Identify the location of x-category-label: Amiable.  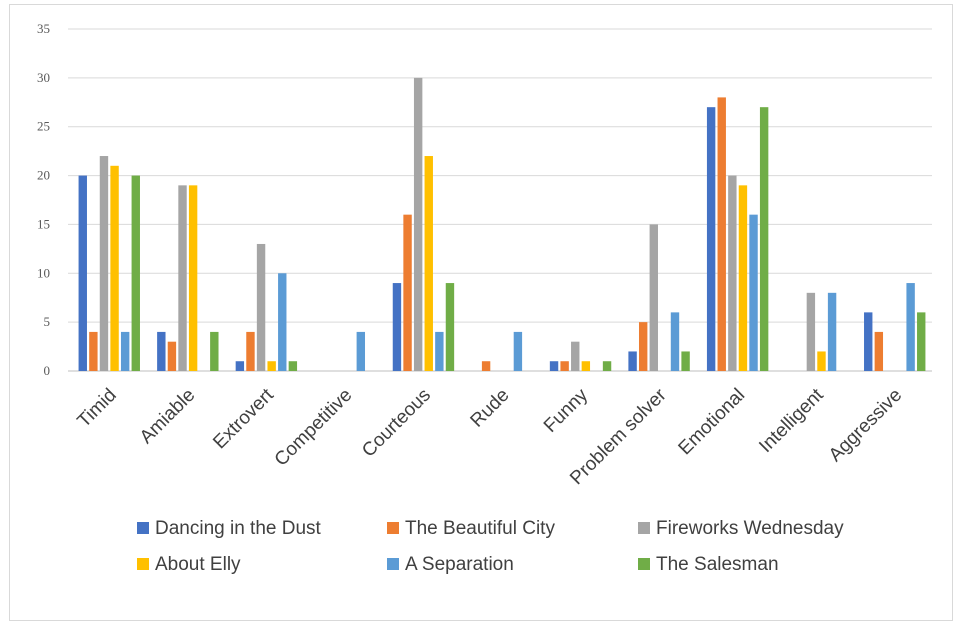
(167, 416).